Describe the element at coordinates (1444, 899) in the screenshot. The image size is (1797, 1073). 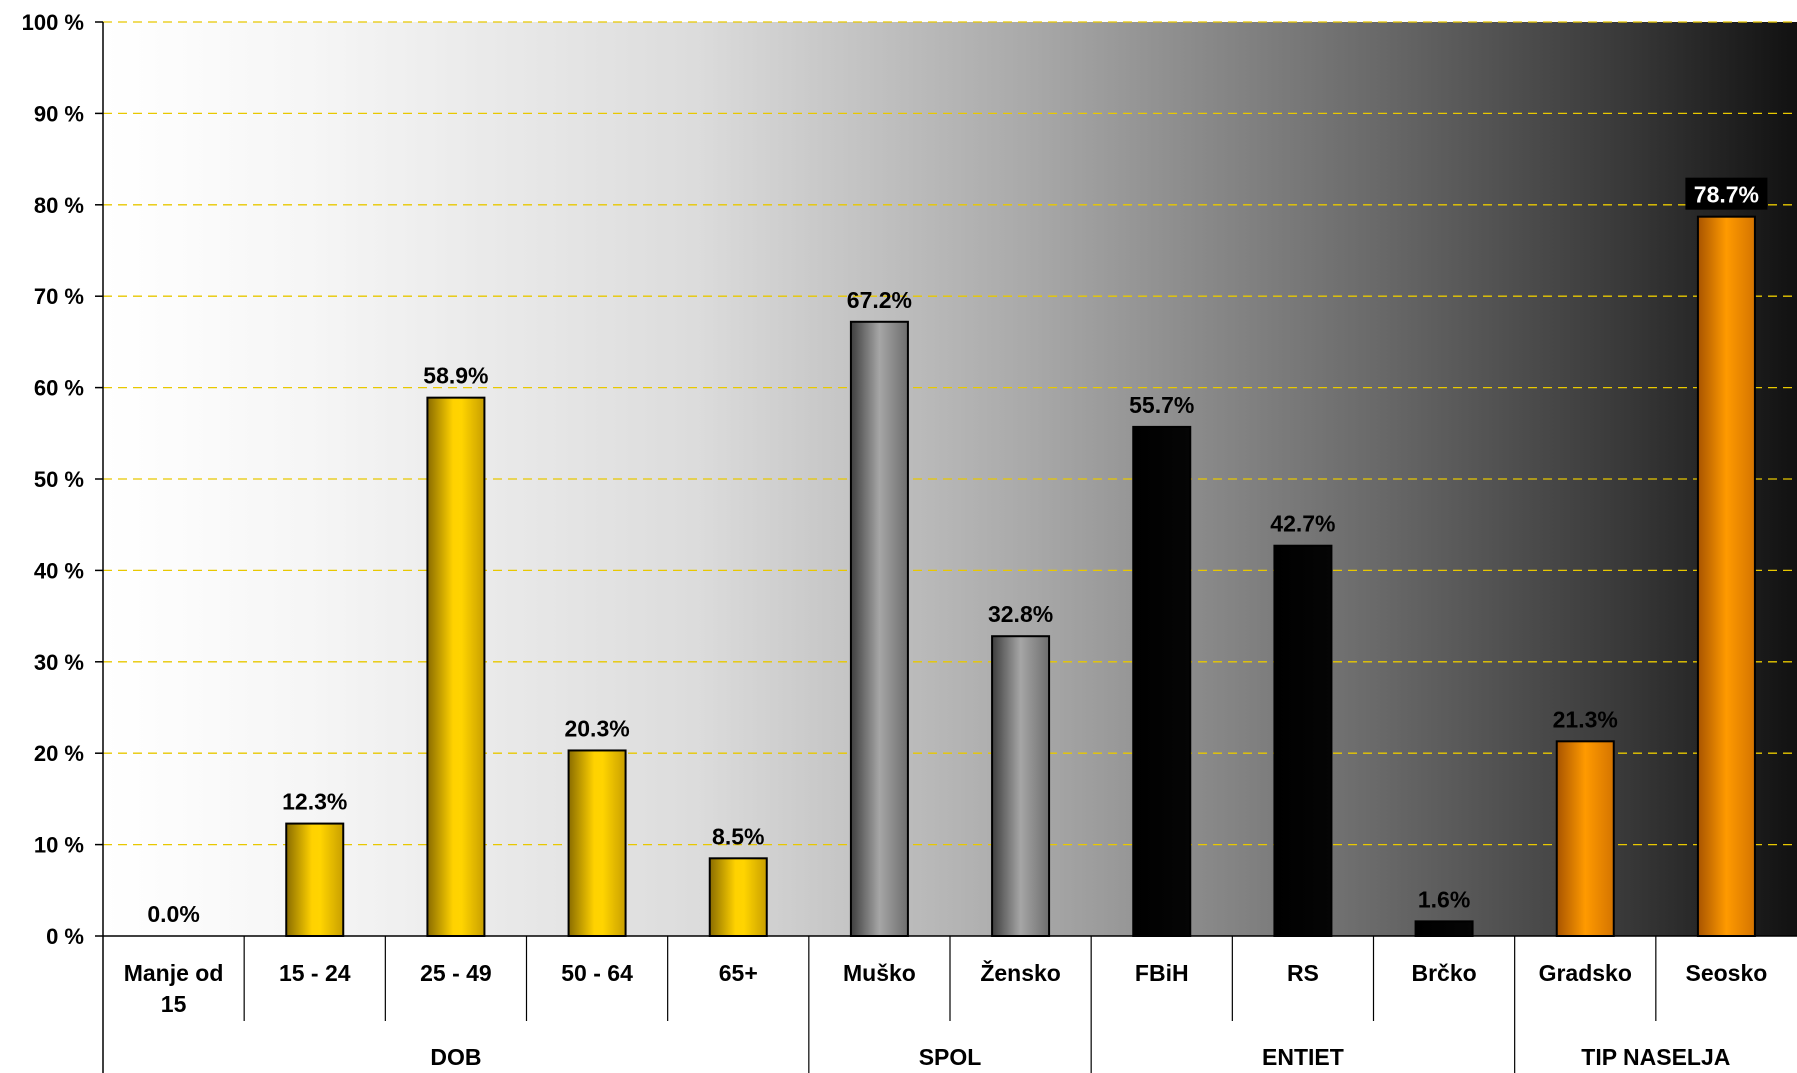
I see `data-label: 1.6%` at that location.